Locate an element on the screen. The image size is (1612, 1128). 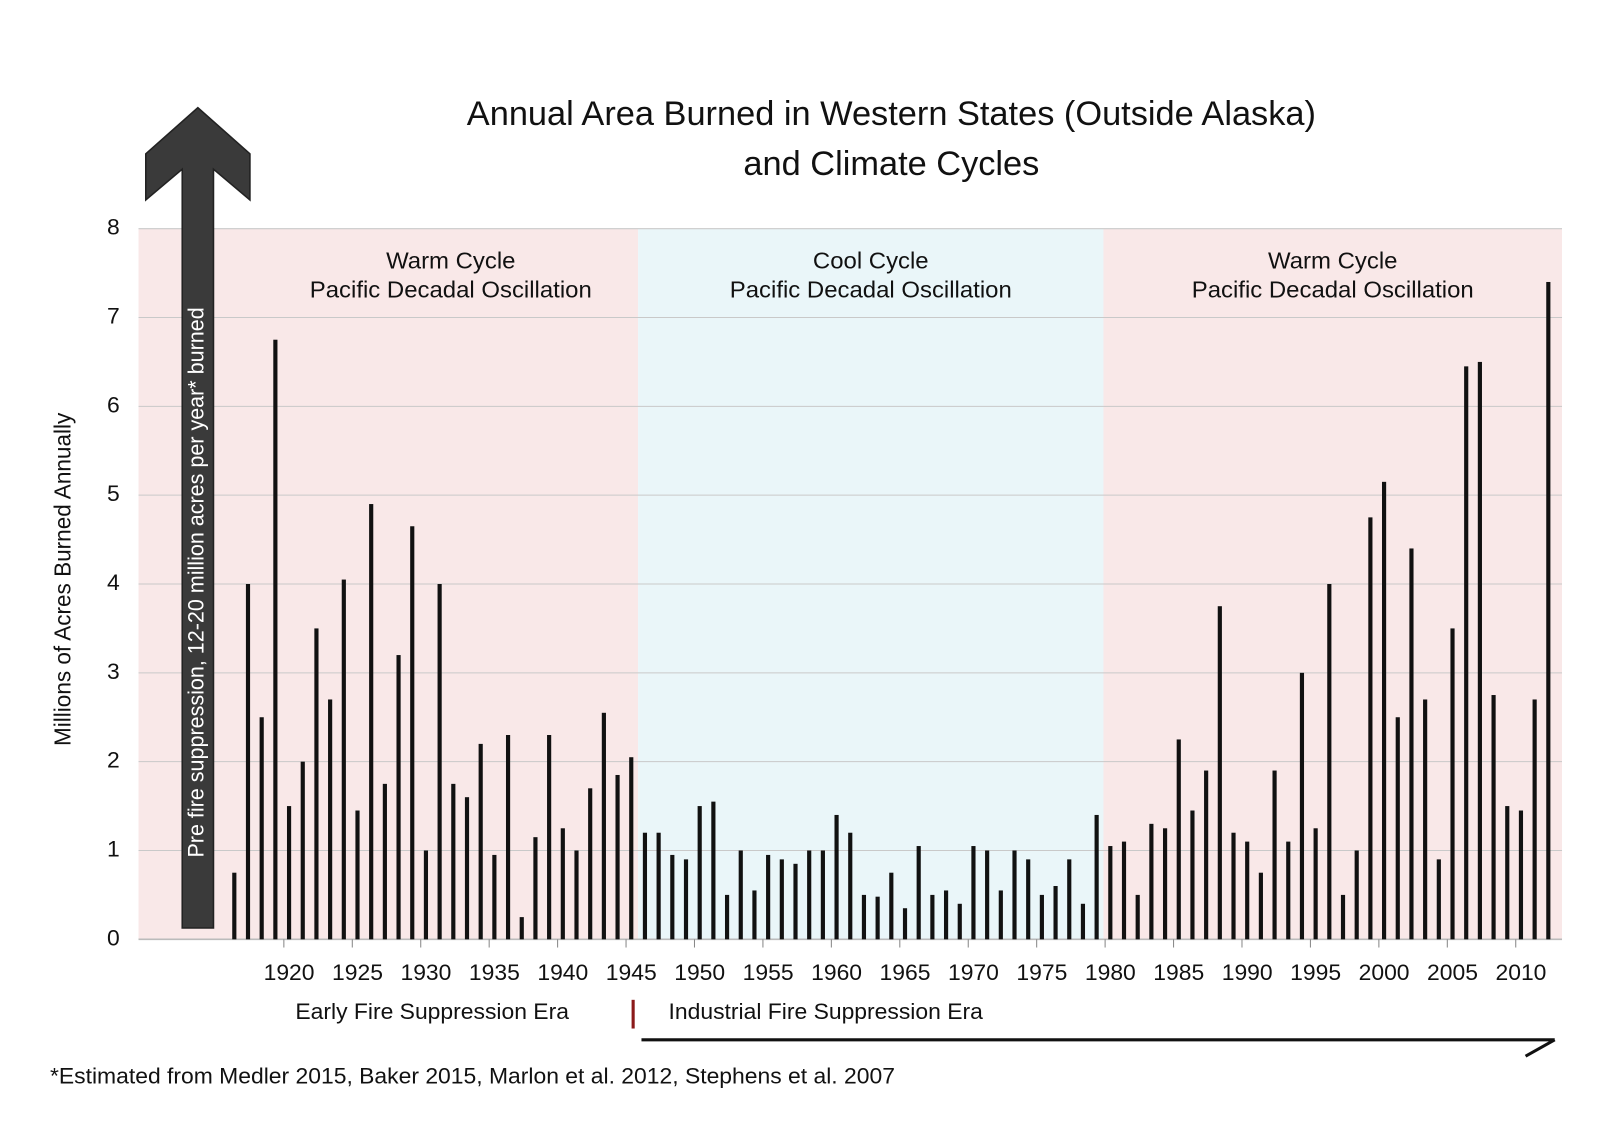
era-label: Early Fire Suppression Era is located at coordinates (432, 1011).